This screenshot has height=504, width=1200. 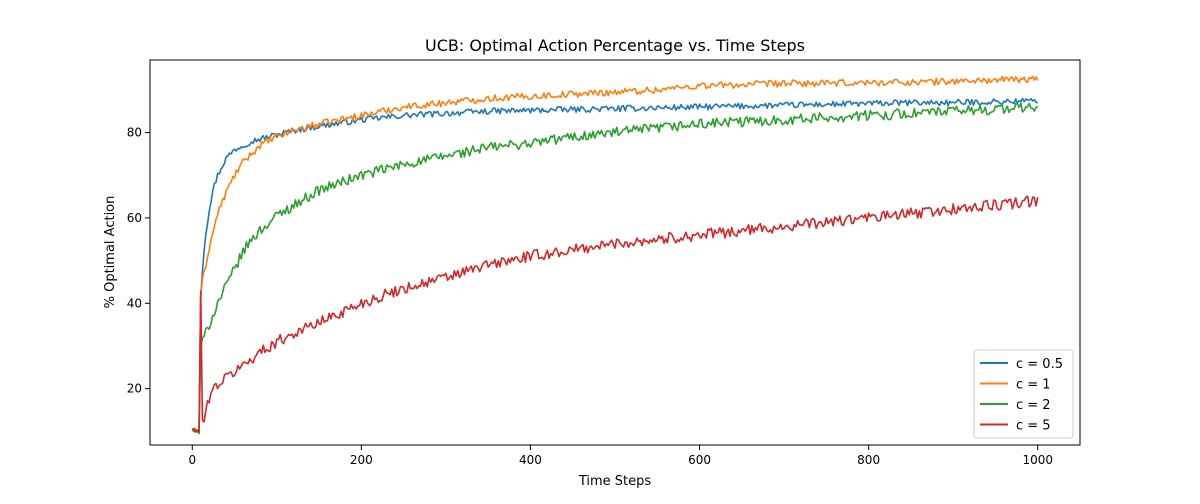 What do you see at coordinates (1037, 460) in the screenshot?
I see `x-tick-label: 1000` at bounding box center [1037, 460].